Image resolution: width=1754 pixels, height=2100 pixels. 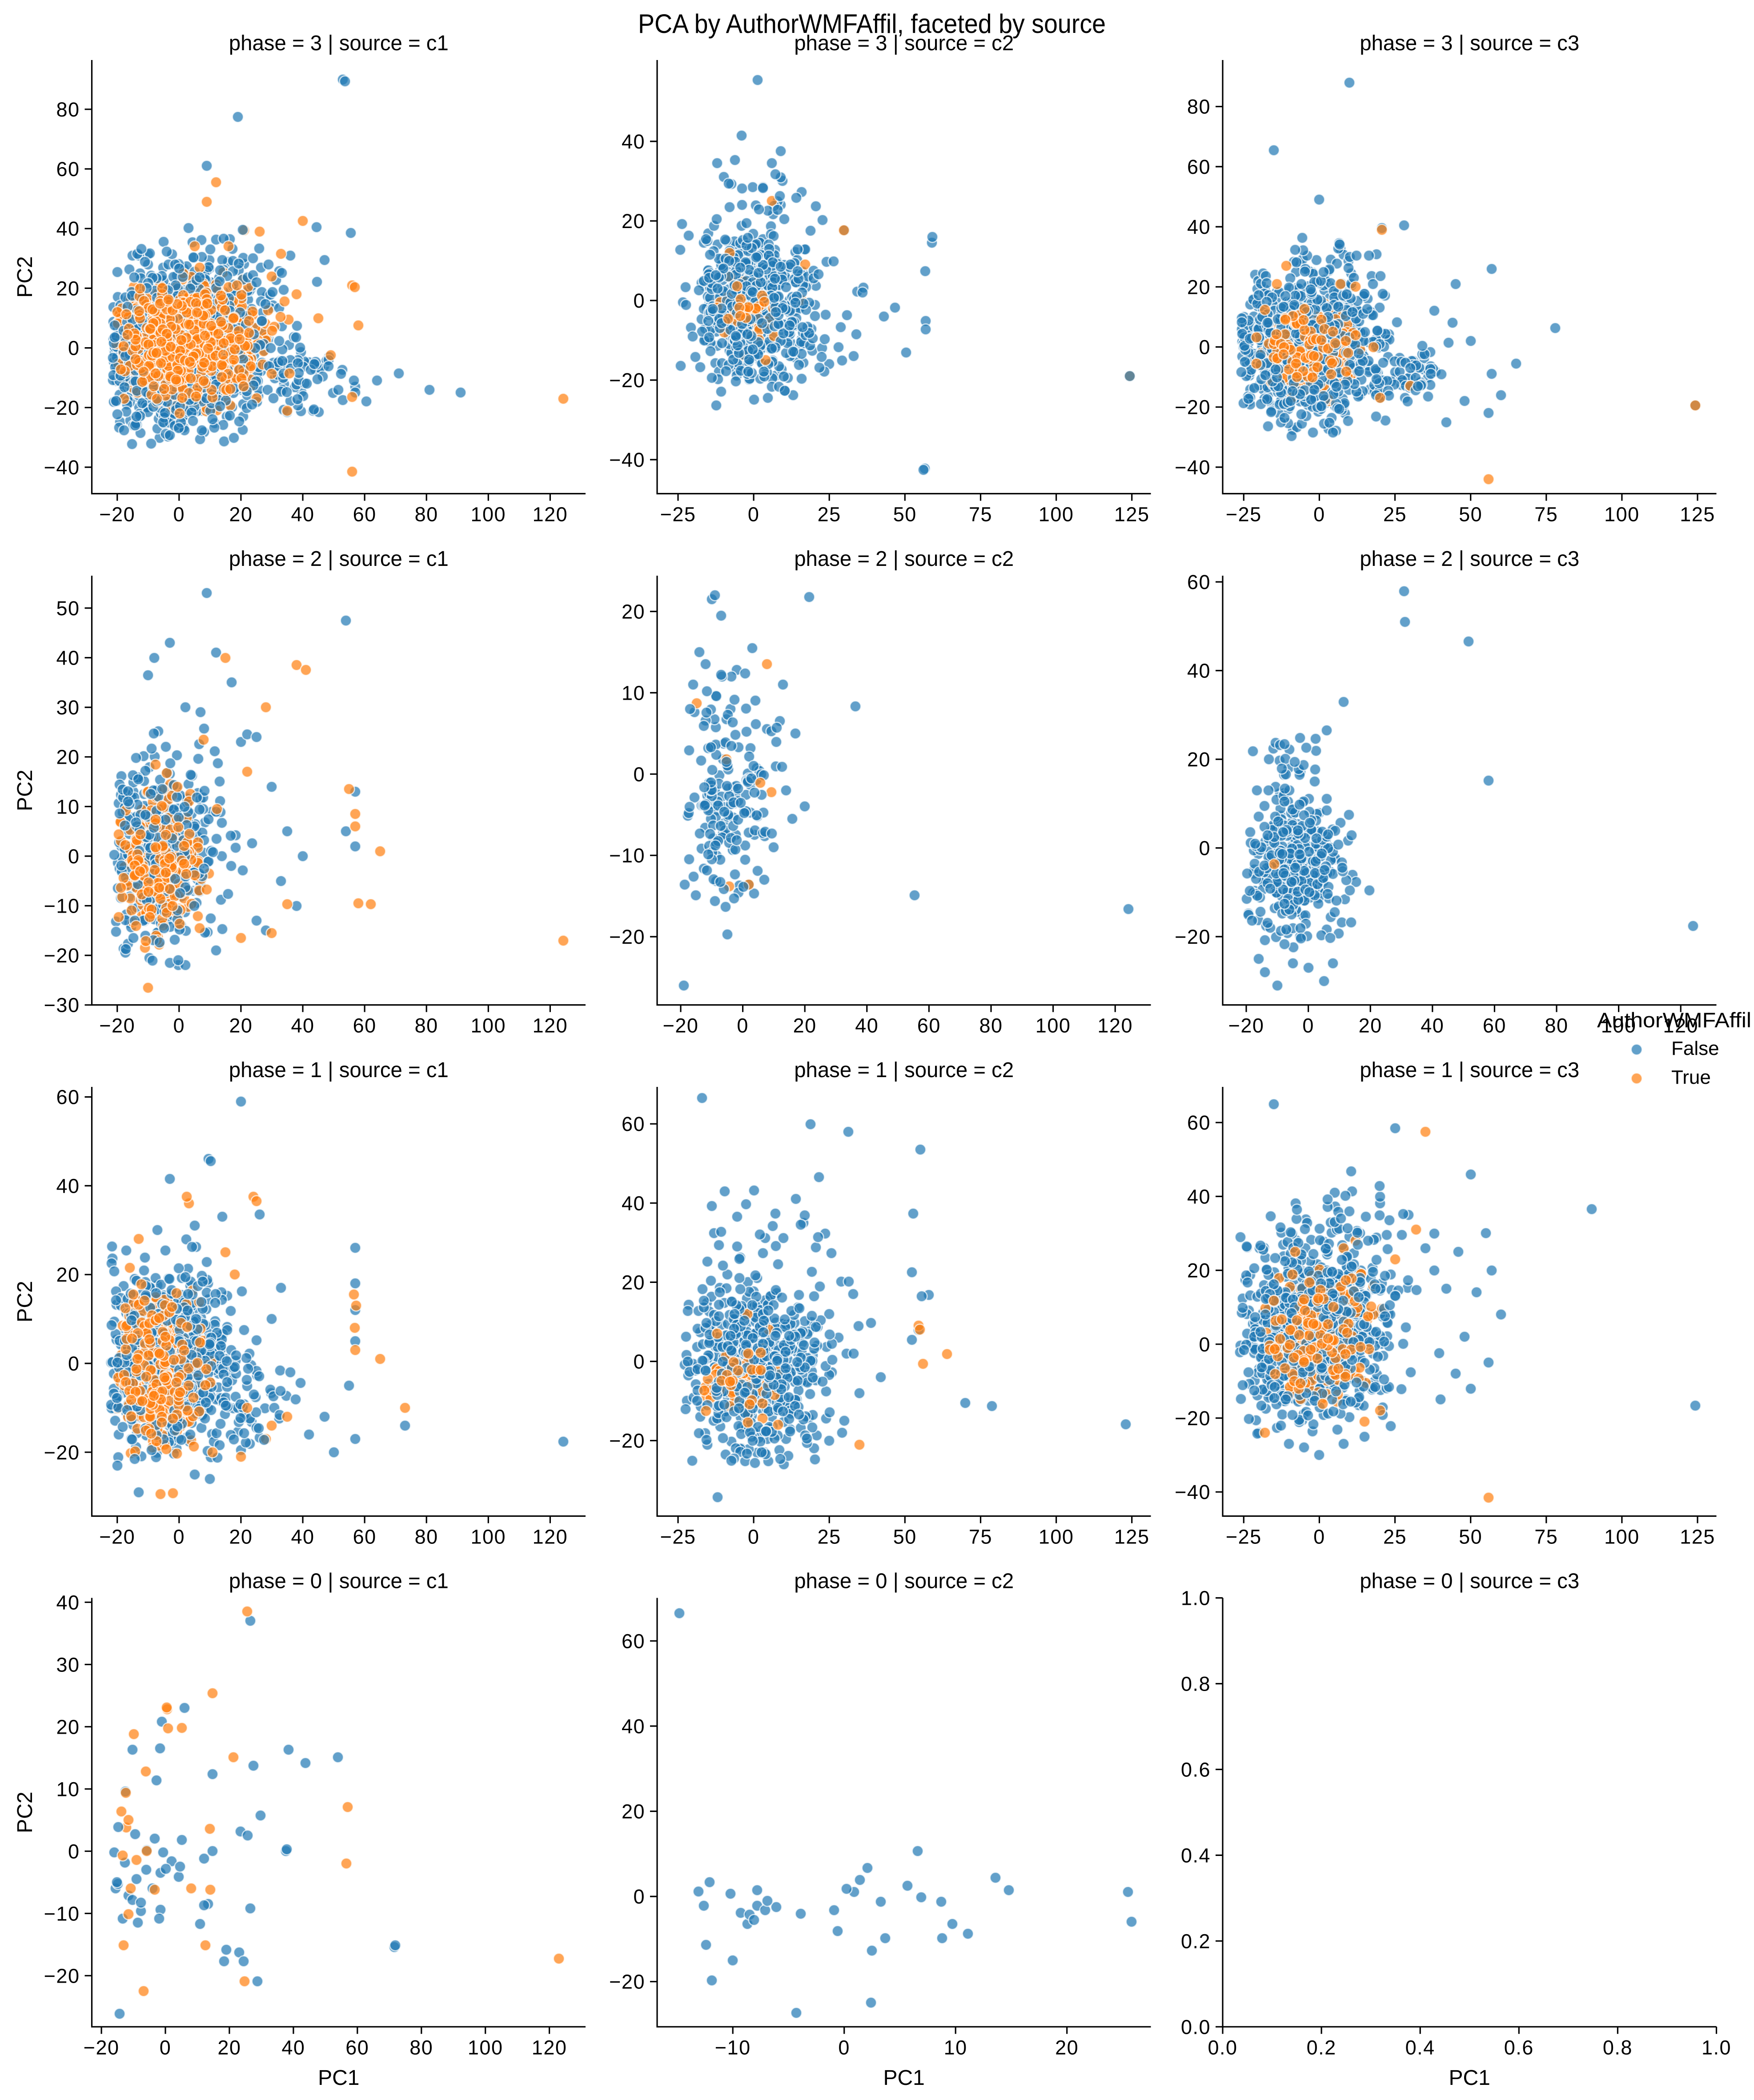 What do you see at coordinates (980, 514) in the screenshot?
I see `svg-text: 75` at bounding box center [980, 514].